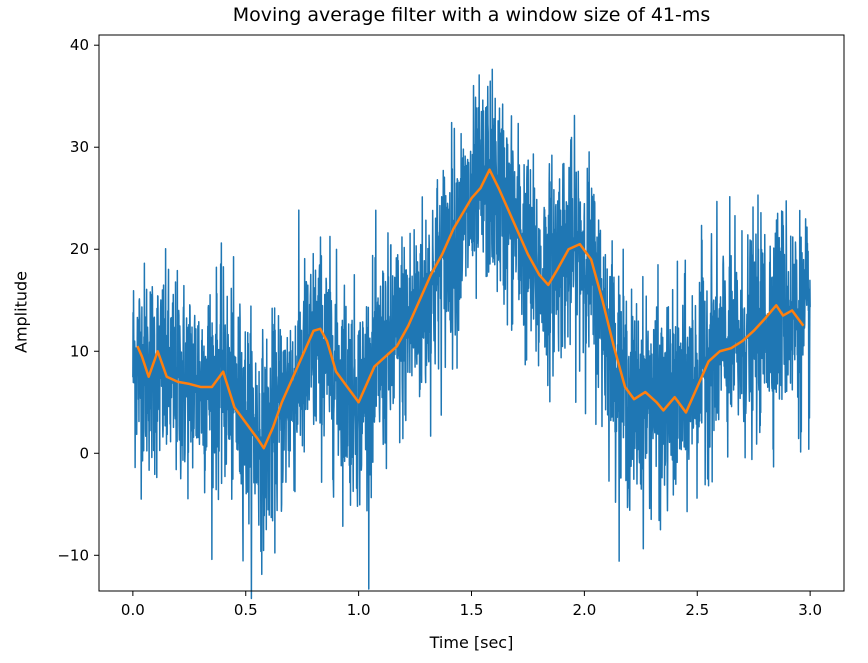 This screenshot has width=868, height=663. Describe the element at coordinates (697, 610) in the screenshot. I see `x-tick-label: 2.5` at that location.